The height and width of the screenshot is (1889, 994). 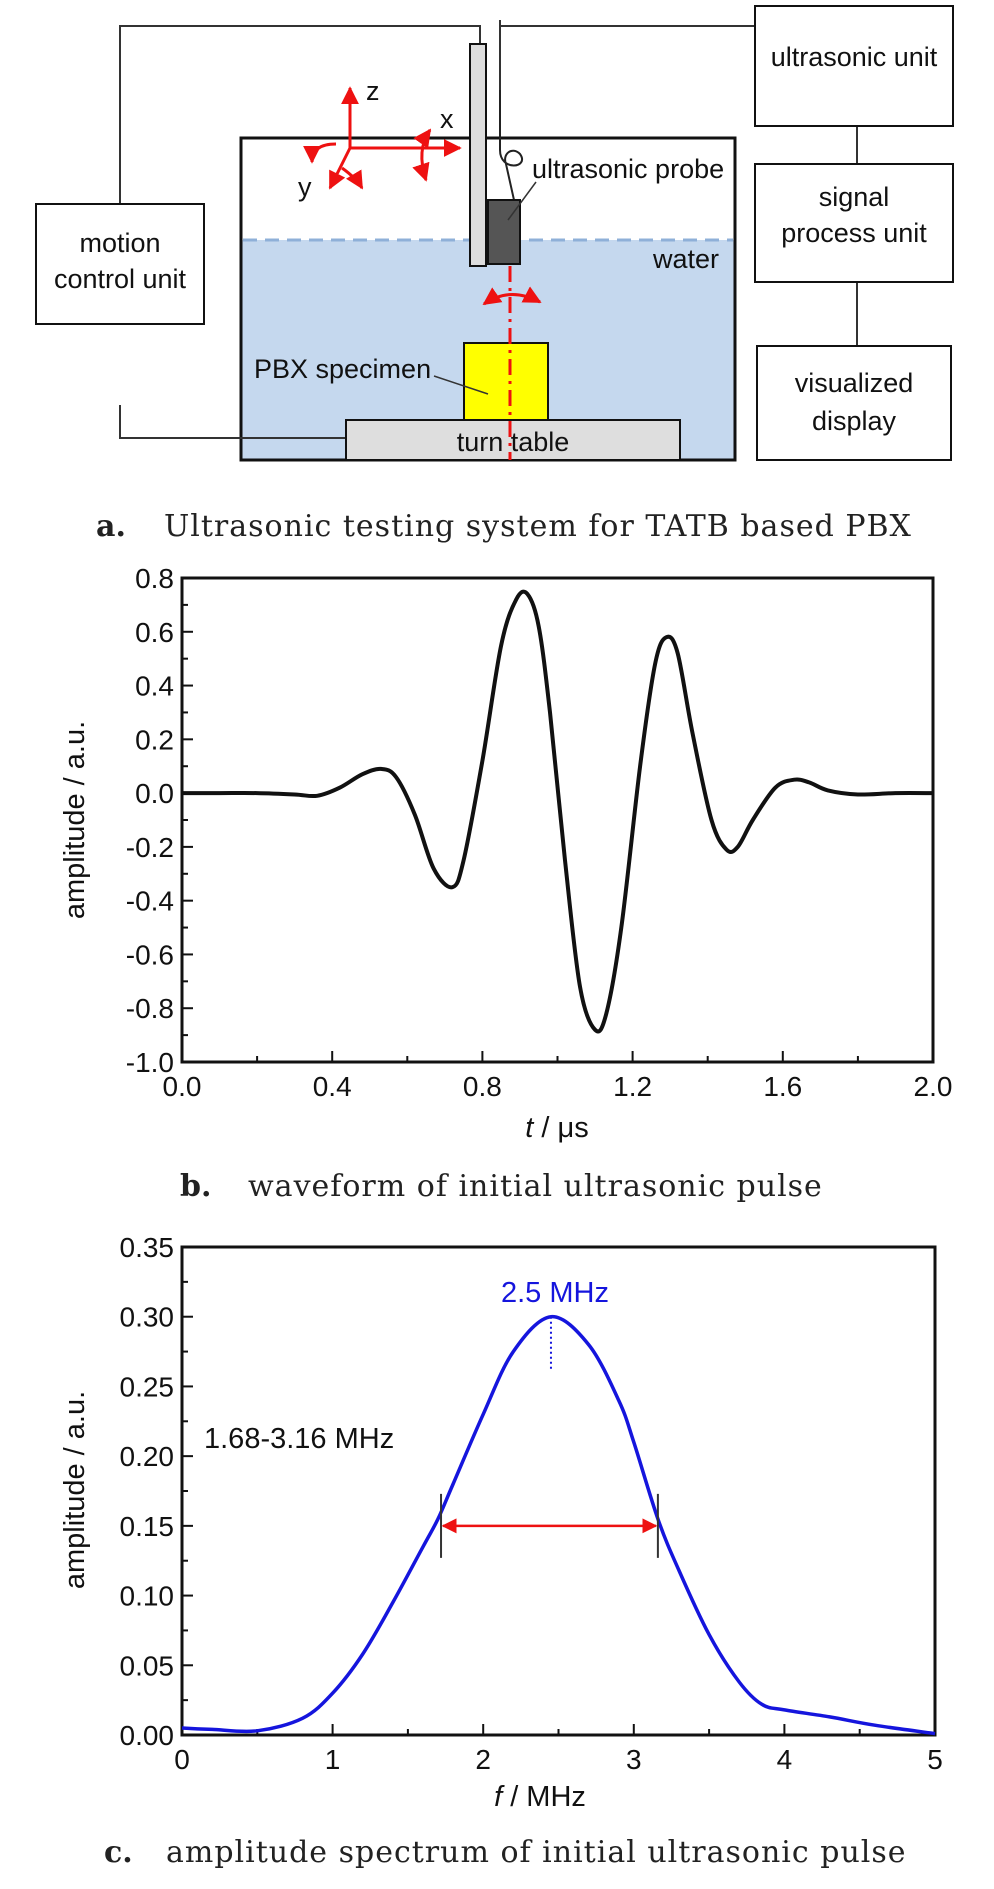 I want to click on caption-c-letter: c., so click(x=118, y=1852).